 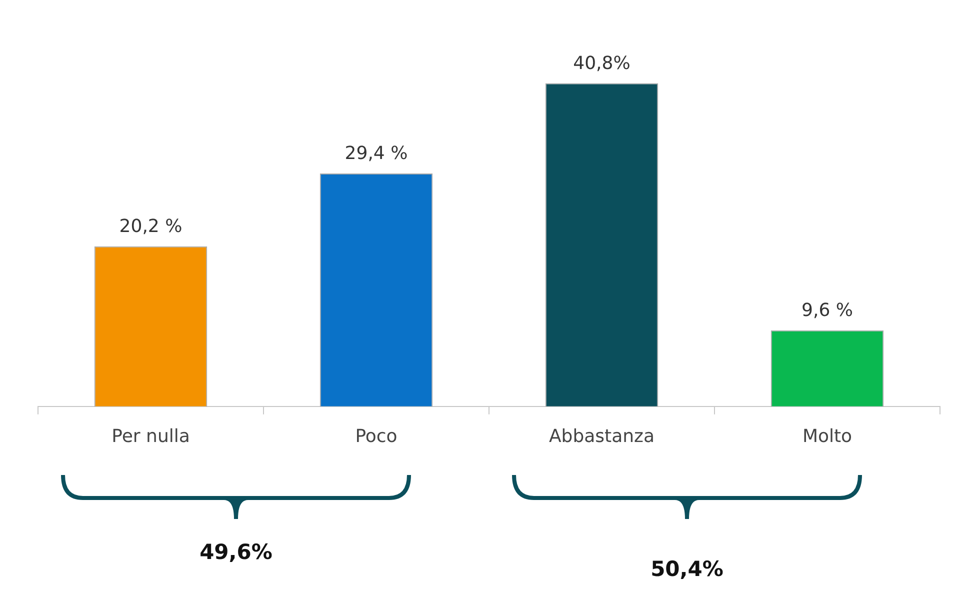 I want to click on text: 50,4%, so click(x=687, y=569).